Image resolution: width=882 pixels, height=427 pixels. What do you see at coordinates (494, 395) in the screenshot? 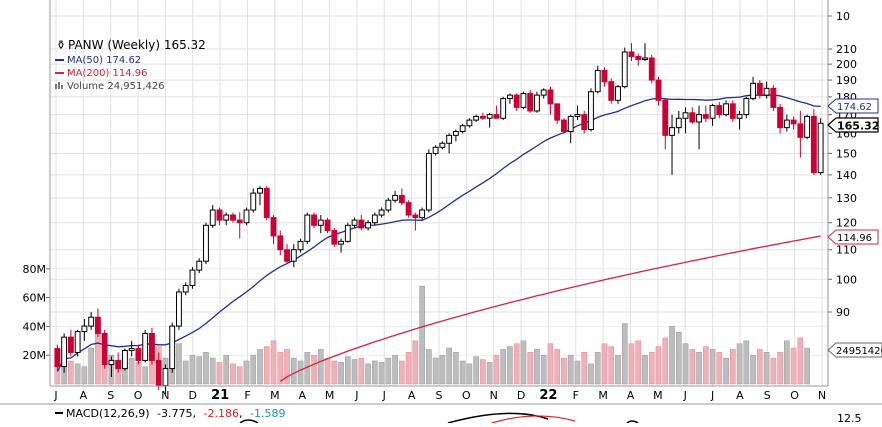
I see `time-tick-label: N` at bounding box center [494, 395].